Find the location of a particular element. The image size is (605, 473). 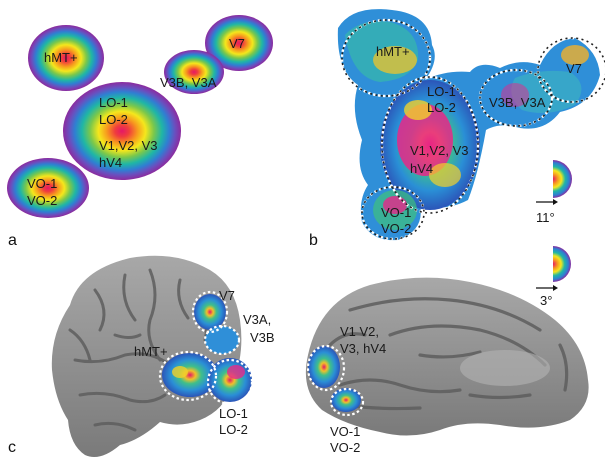

label-c-v3hv4: V3, hV4 is located at coordinates (363, 348).